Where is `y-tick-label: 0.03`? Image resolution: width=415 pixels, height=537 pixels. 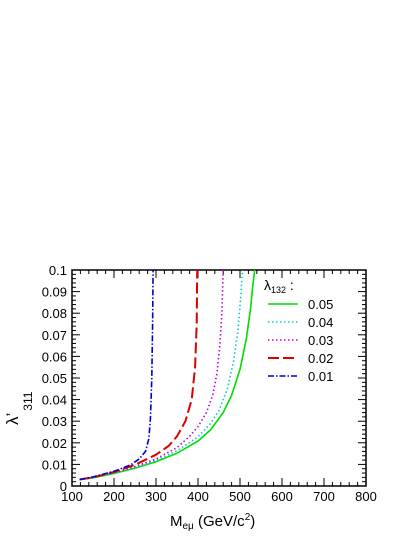
y-tick-label: 0.03 is located at coordinates (54, 421).